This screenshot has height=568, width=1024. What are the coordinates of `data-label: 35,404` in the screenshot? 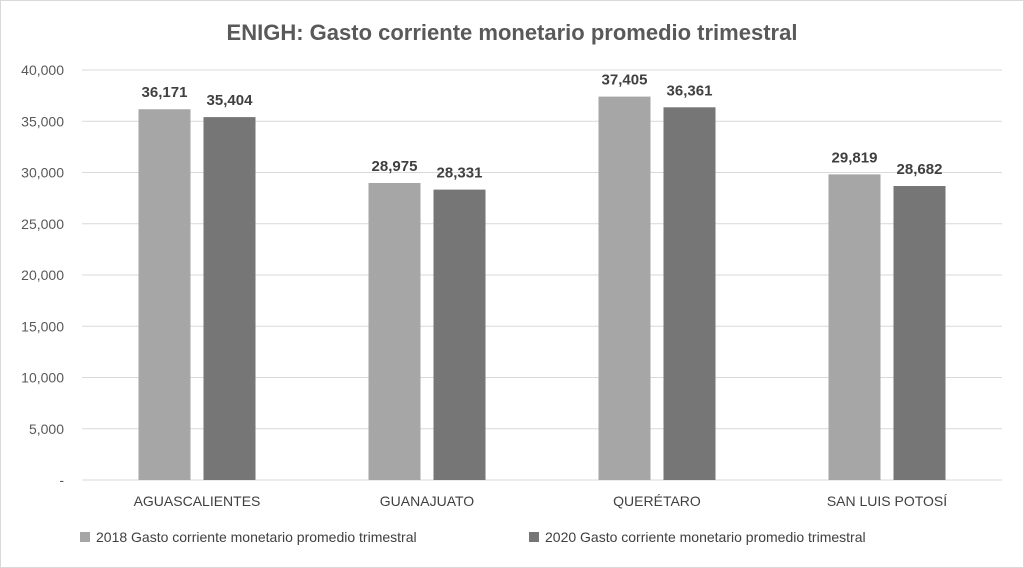 It's located at (230, 100).